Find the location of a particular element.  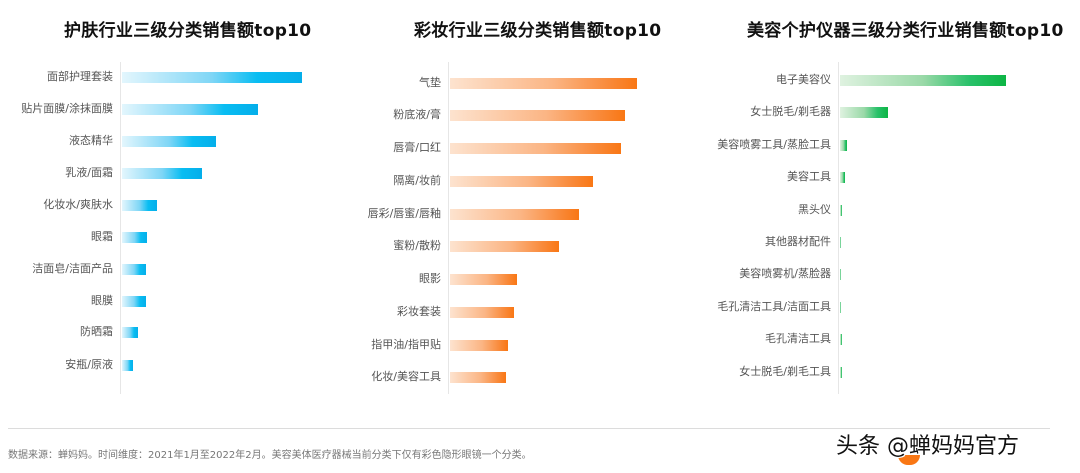

bar-row: 其他器材配件 is located at coordinates (770, 242).